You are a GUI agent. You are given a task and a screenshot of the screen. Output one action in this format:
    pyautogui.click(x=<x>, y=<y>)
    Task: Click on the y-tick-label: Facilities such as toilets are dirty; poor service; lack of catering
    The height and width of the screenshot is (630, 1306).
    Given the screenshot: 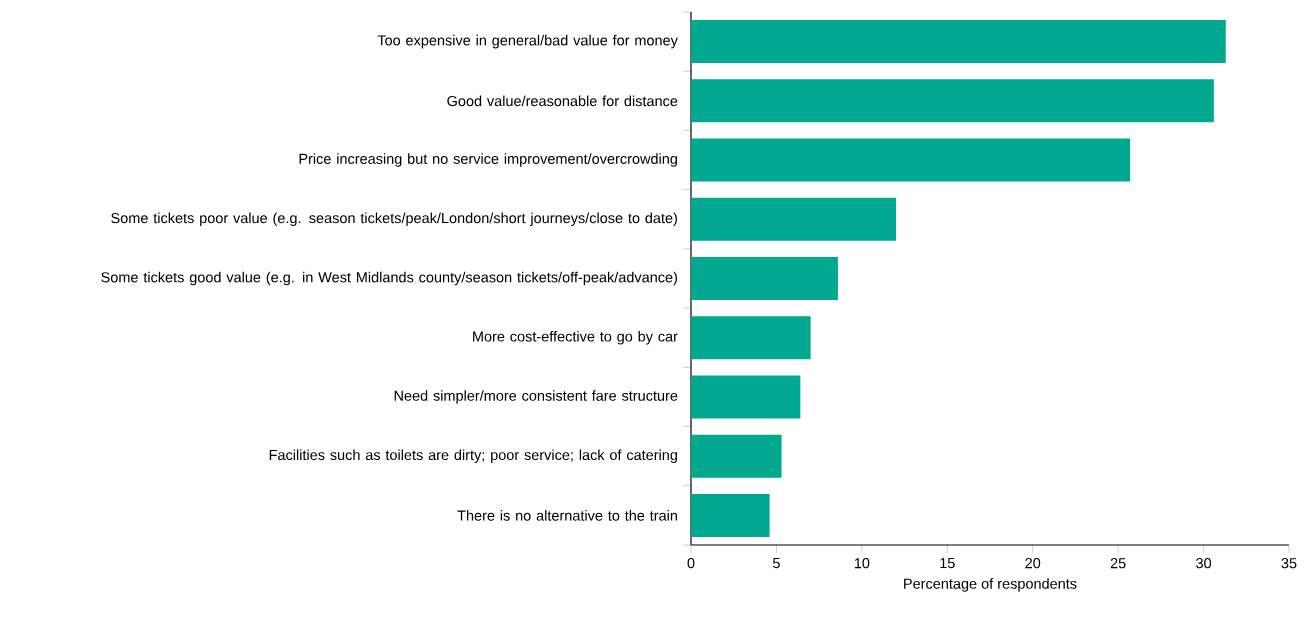 What is the action you would take?
    pyautogui.click(x=473, y=456)
    